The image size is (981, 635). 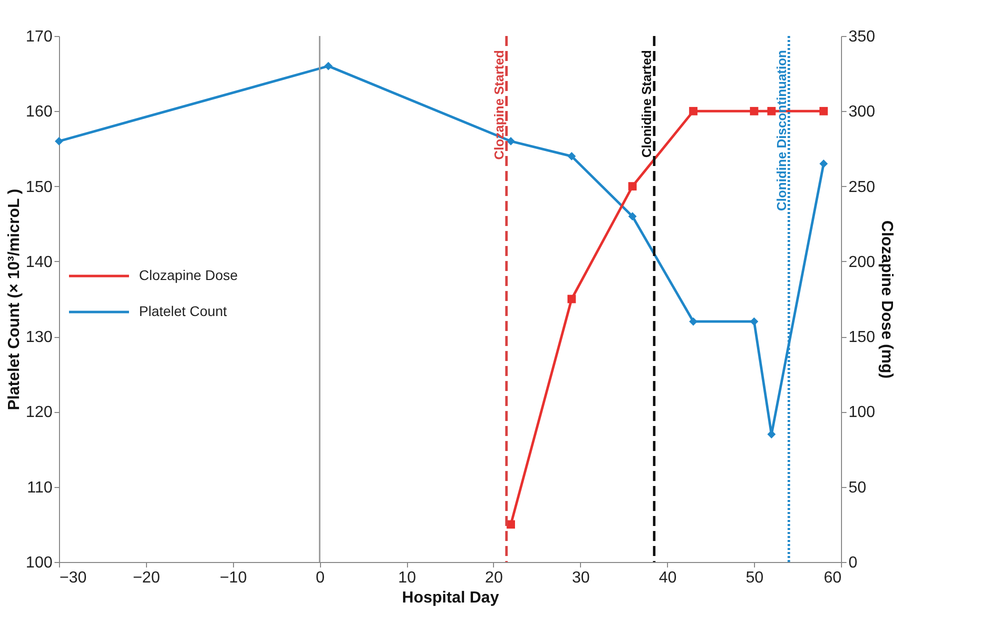 I want to click on x-tick-label: 0, so click(x=320, y=578).